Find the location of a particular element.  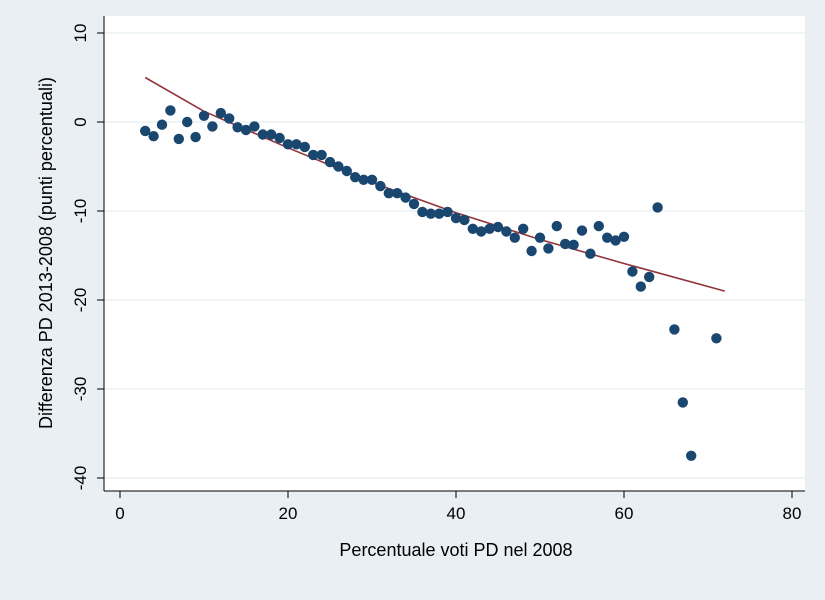

y-tick-label: -20 is located at coordinates (80, 300).